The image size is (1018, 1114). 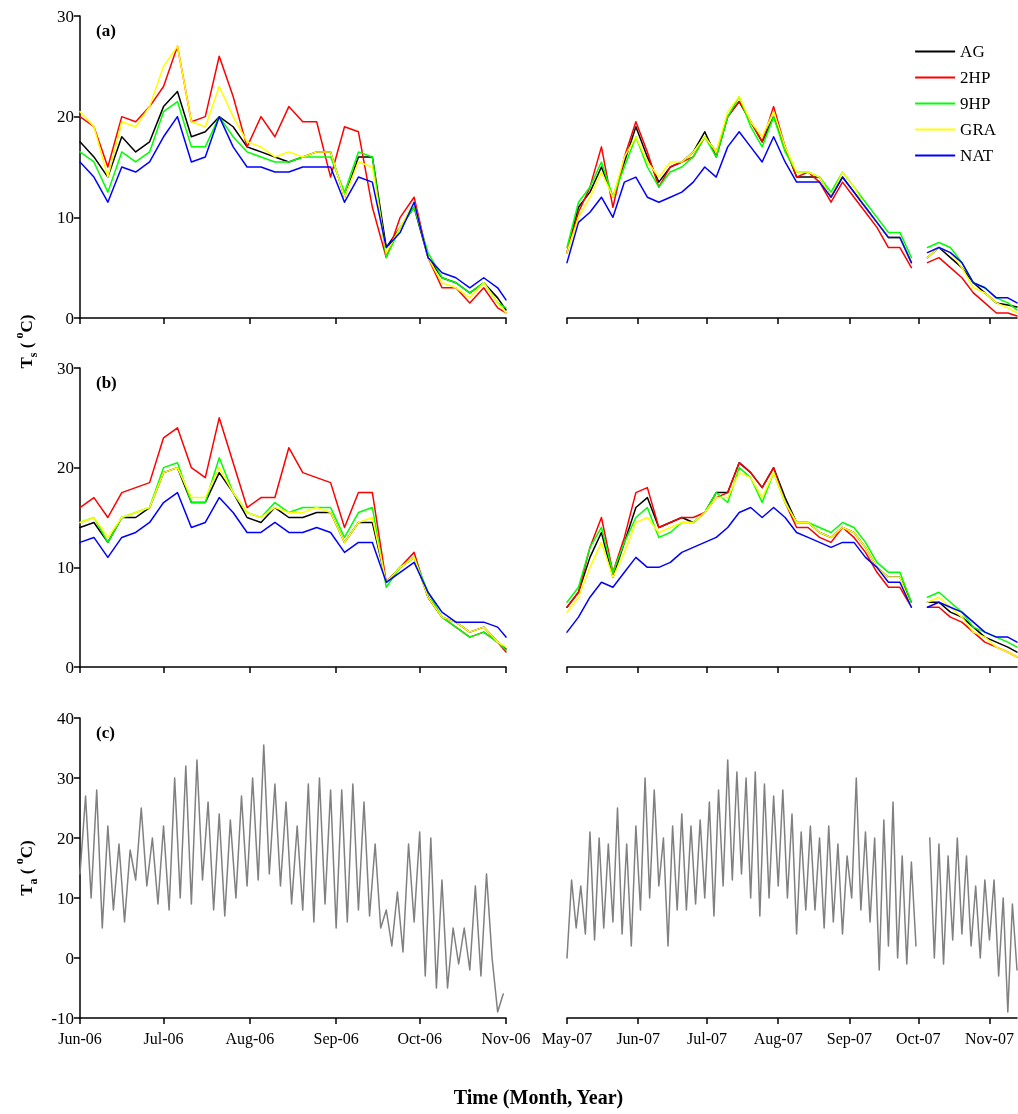 I want to click on x-tick-label: Oct-07, so click(x=918, y=1038).